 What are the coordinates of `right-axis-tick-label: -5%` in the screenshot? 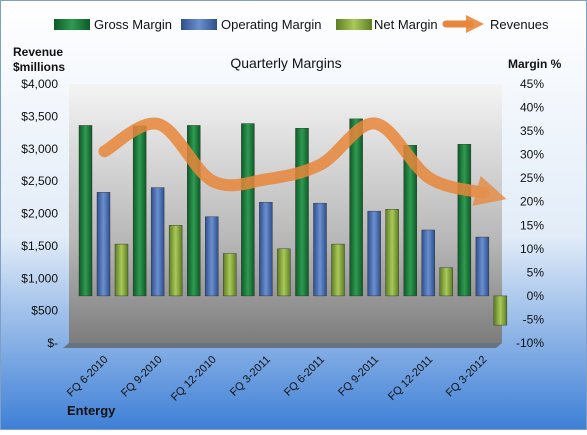 It's located at (534, 319).